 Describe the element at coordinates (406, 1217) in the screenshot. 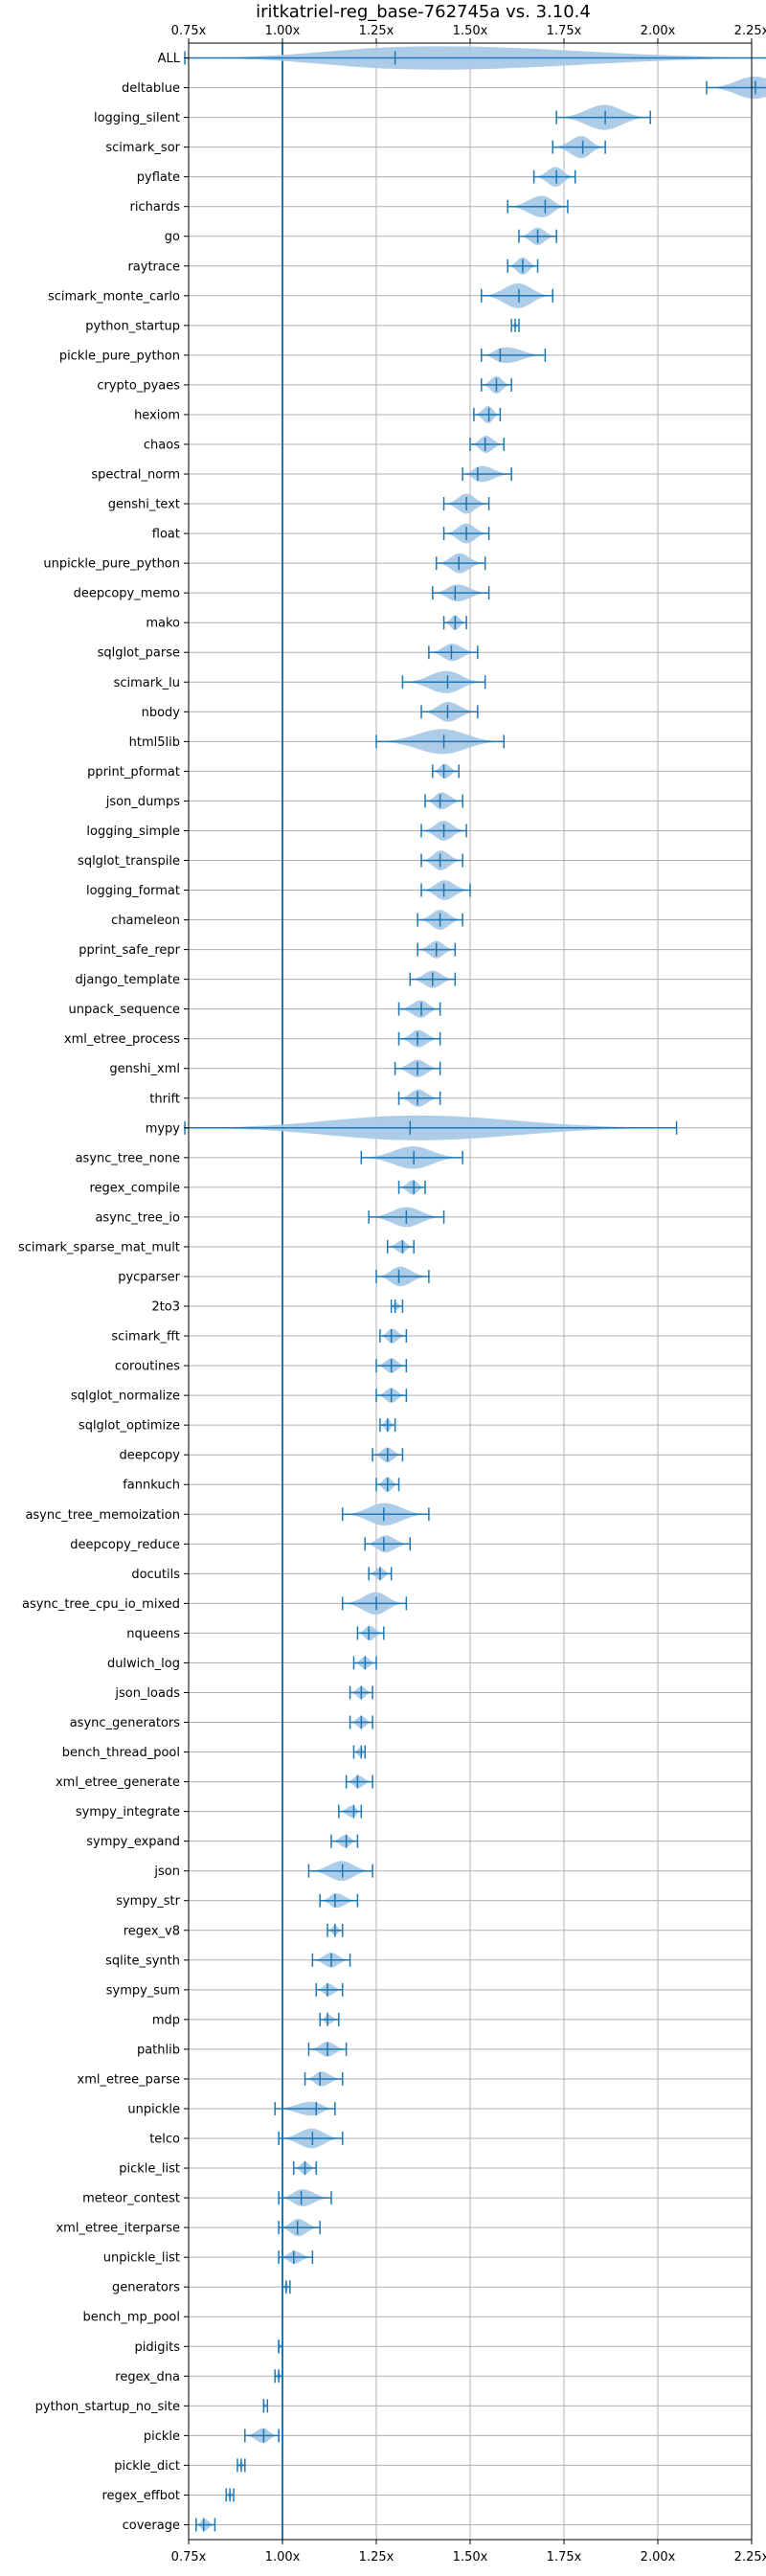

I see `violin-async_tree_io` at that location.